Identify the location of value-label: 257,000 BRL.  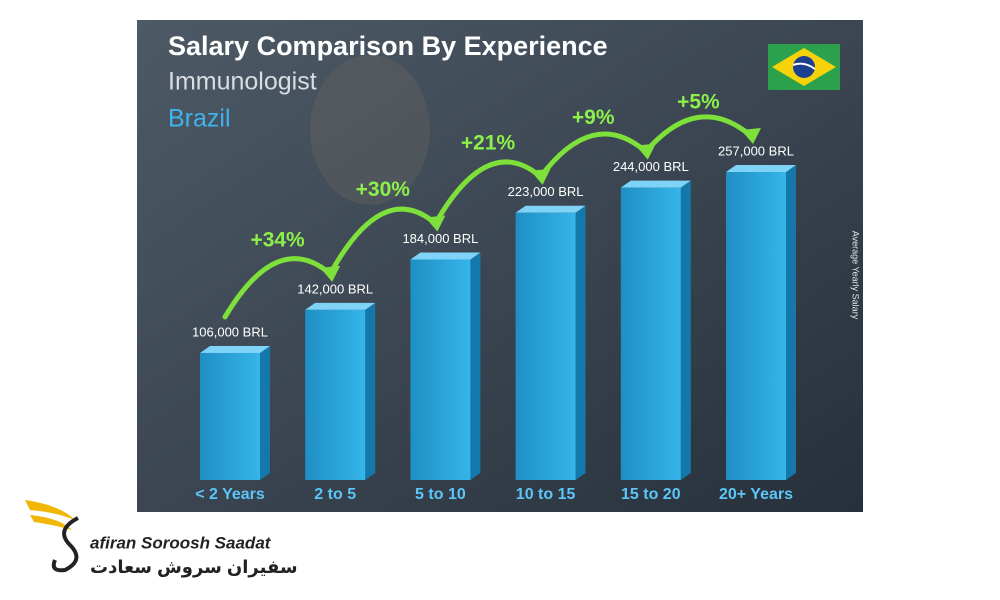
(756, 150).